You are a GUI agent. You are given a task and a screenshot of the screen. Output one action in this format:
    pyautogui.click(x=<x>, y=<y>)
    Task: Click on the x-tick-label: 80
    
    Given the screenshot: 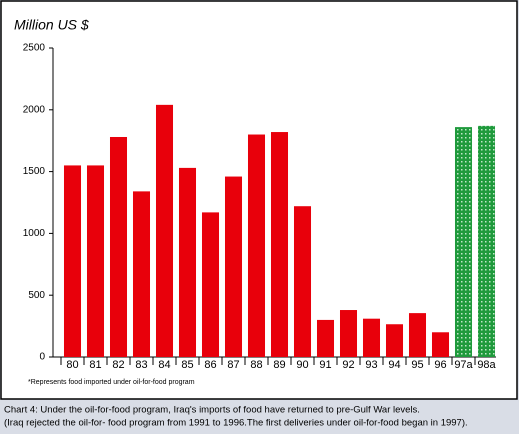 What is the action you would take?
    pyautogui.click(x=72, y=365)
    